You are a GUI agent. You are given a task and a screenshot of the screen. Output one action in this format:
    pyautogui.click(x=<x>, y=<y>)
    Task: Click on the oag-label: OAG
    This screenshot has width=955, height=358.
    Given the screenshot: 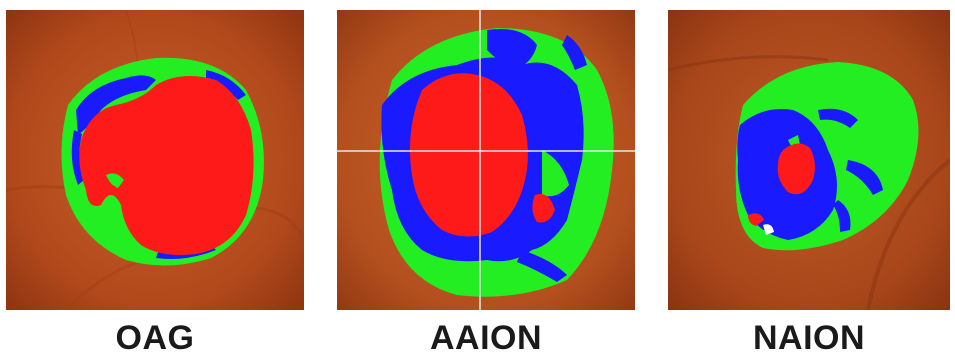 What is the action you would take?
    pyautogui.click(x=155, y=338)
    